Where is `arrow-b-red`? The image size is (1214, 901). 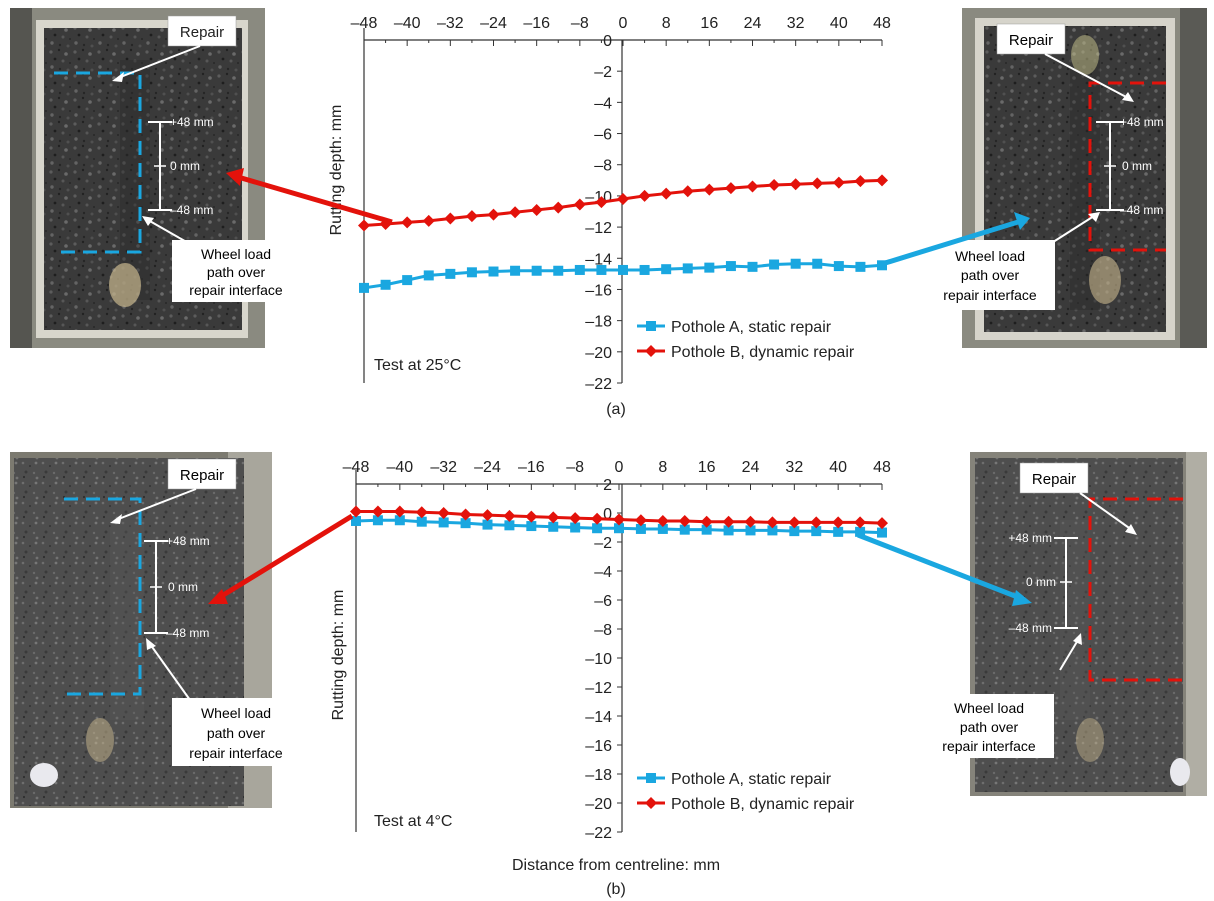
arrow-b-red is located at coordinates (286, 556).